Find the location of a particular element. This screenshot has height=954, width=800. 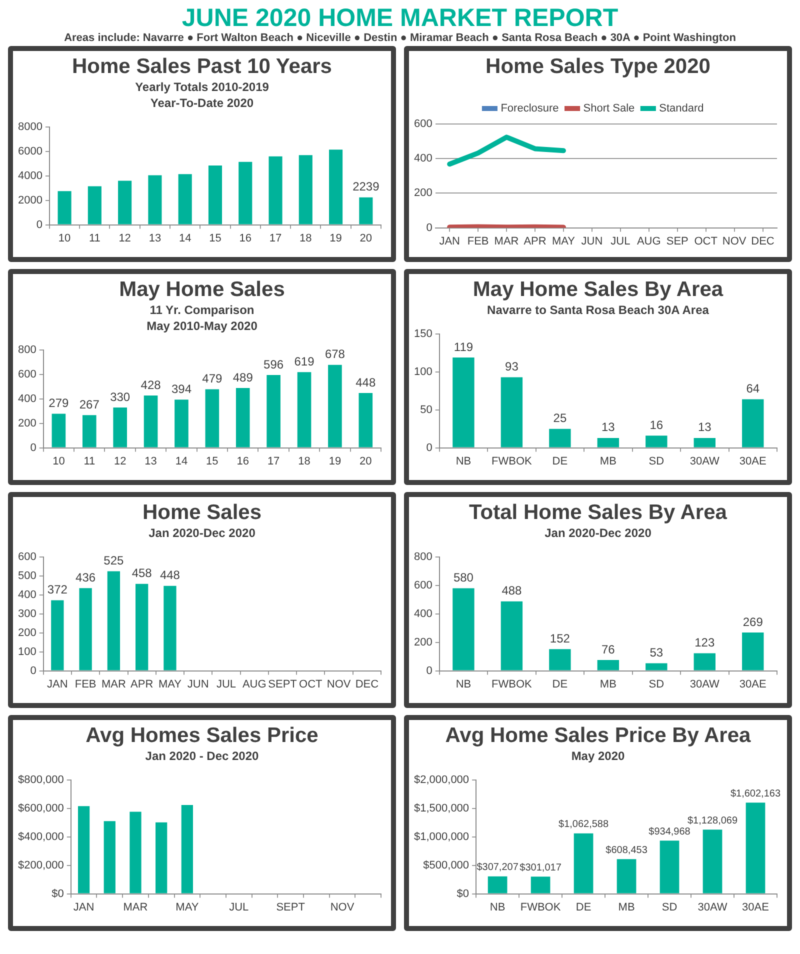

x-tick-label: 16 is located at coordinates (245, 238).